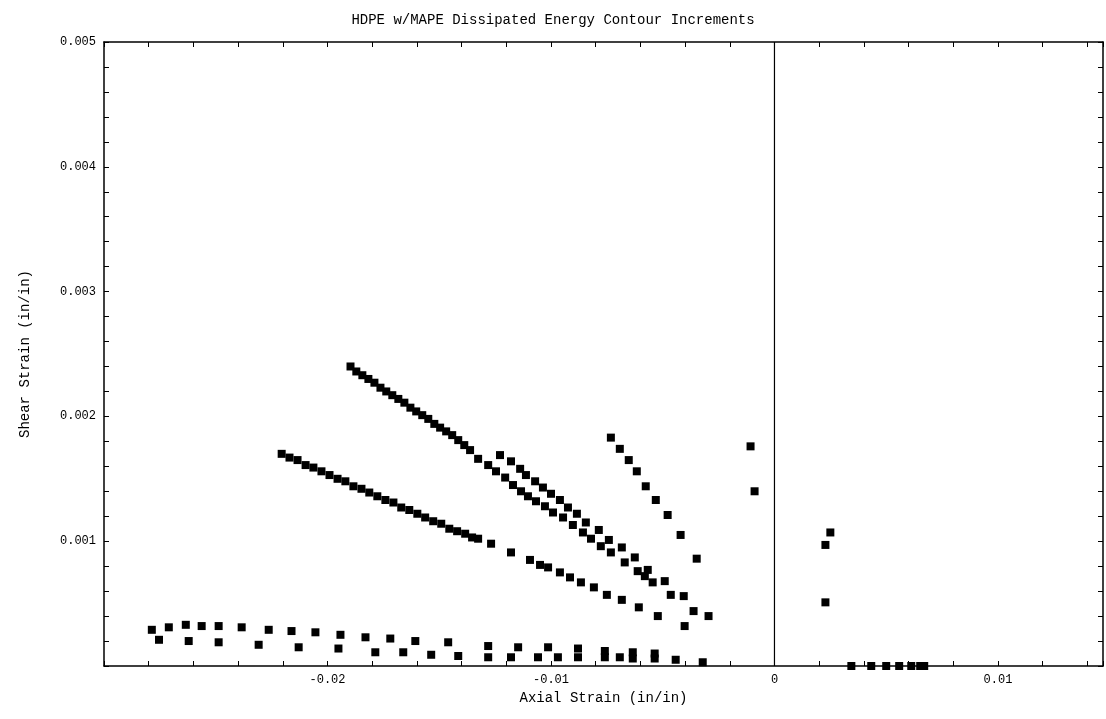  Describe the element at coordinates (550, 680) in the screenshot. I see `x-tick-label: -0.01` at that location.